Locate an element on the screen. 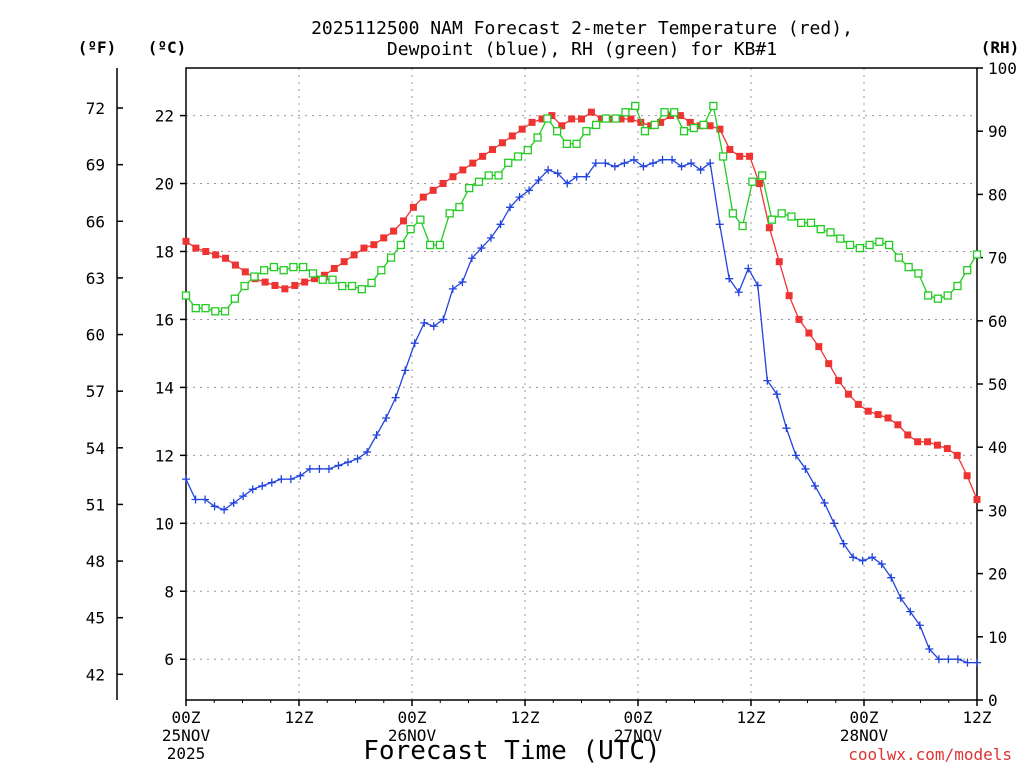 Image resolution: width=1024 pixels, height=768 pixels. time-tick-label: 00Z is located at coordinates (412, 717).